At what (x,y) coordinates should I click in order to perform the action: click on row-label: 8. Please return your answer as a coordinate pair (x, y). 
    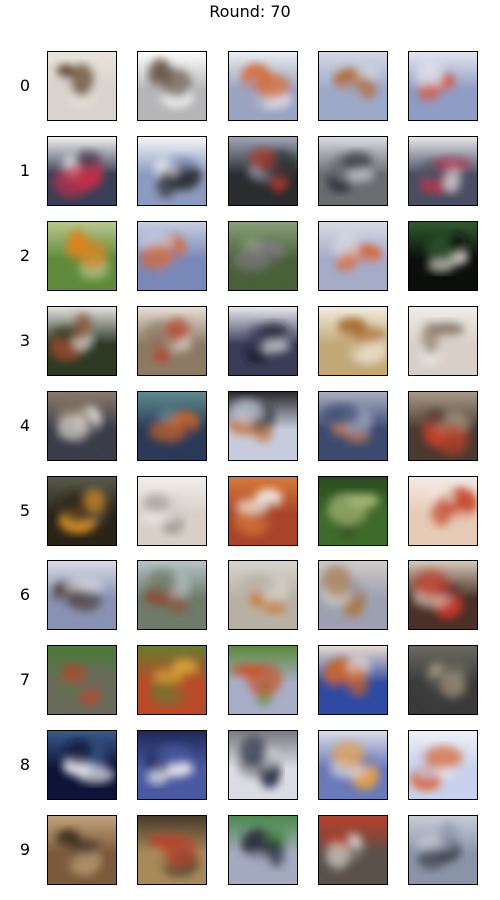
    Looking at the image, I should click on (25, 764).